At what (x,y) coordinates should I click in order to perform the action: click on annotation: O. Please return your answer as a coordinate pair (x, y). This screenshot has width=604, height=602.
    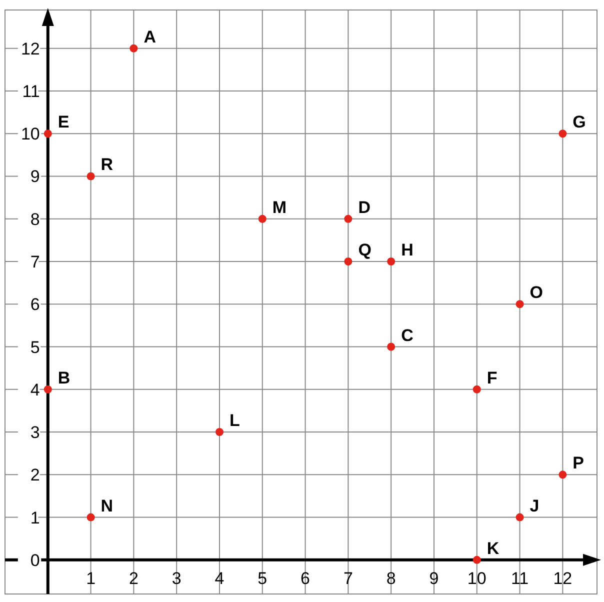
    Looking at the image, I should click on (537, 292).